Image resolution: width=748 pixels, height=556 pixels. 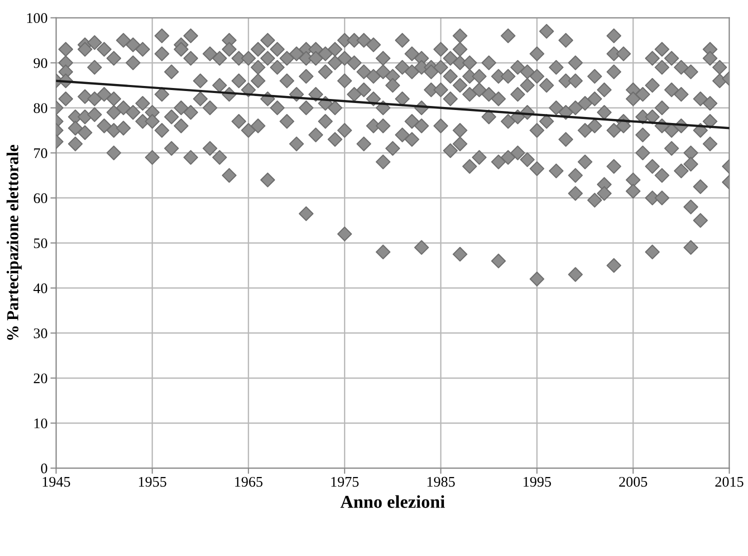 I want to click on x-tick-label: 1965, so click(x=248, y=481).